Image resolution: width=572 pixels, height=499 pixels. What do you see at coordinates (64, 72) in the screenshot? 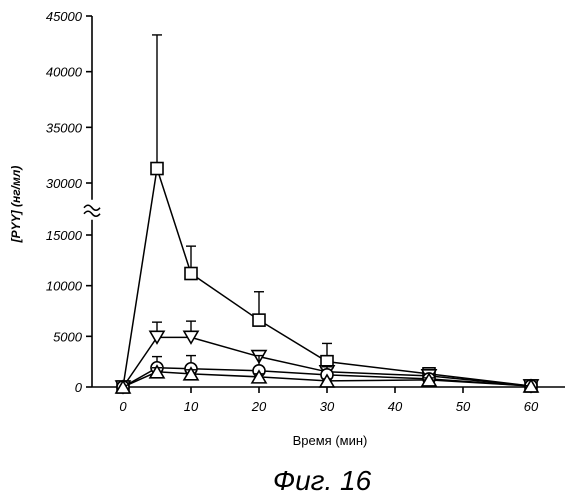
I see `y-tick-label: 40000` at bounding box center [64, 72].